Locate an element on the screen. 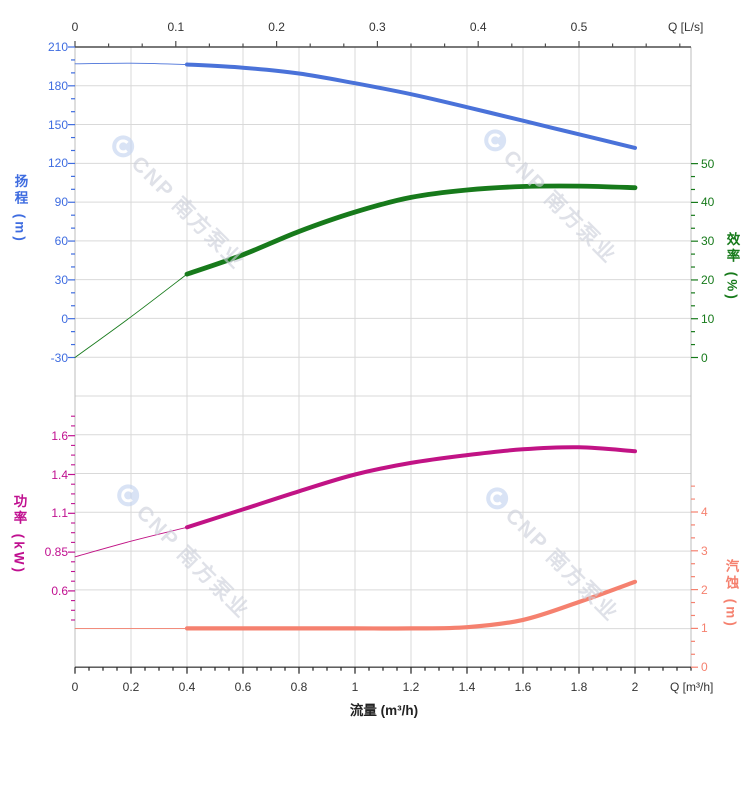 Image resolution: width=752 pixels, height=797 pixels. top-axis-title: Q [L/s] is located at coordinates (686, 27).